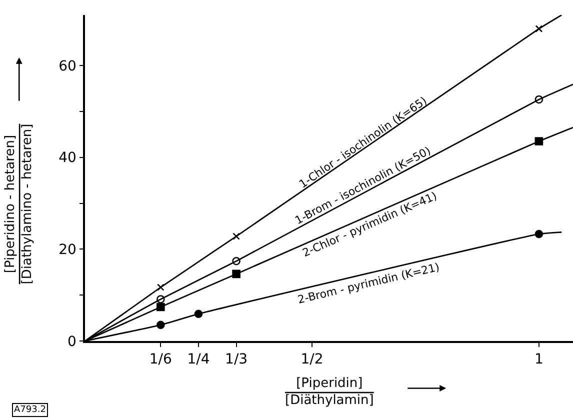 Image resolution: width=573 pixels, height=420 pixels. What do you see at coordinates (19, 204) in the screenshot?
I see `y-axis-title: [Piperidino - hetaren] [Diathylamino - hetaren]` at bounding box center [19, 204].